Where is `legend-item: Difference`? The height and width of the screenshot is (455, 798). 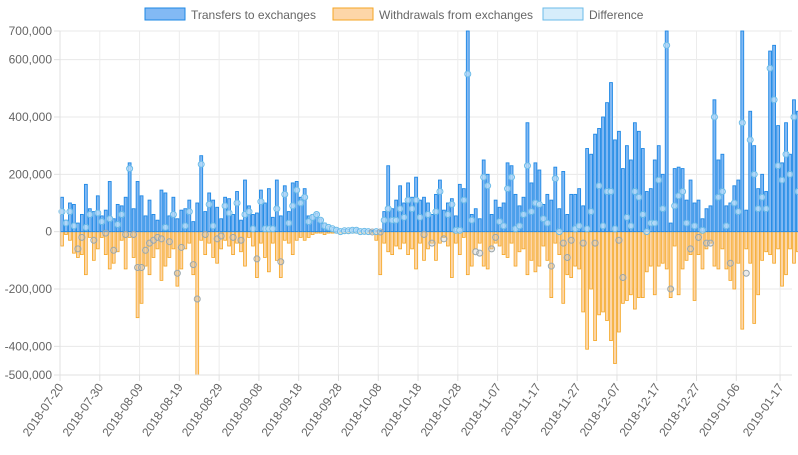 legend-item: Difference is located at coordinates (593, 14).